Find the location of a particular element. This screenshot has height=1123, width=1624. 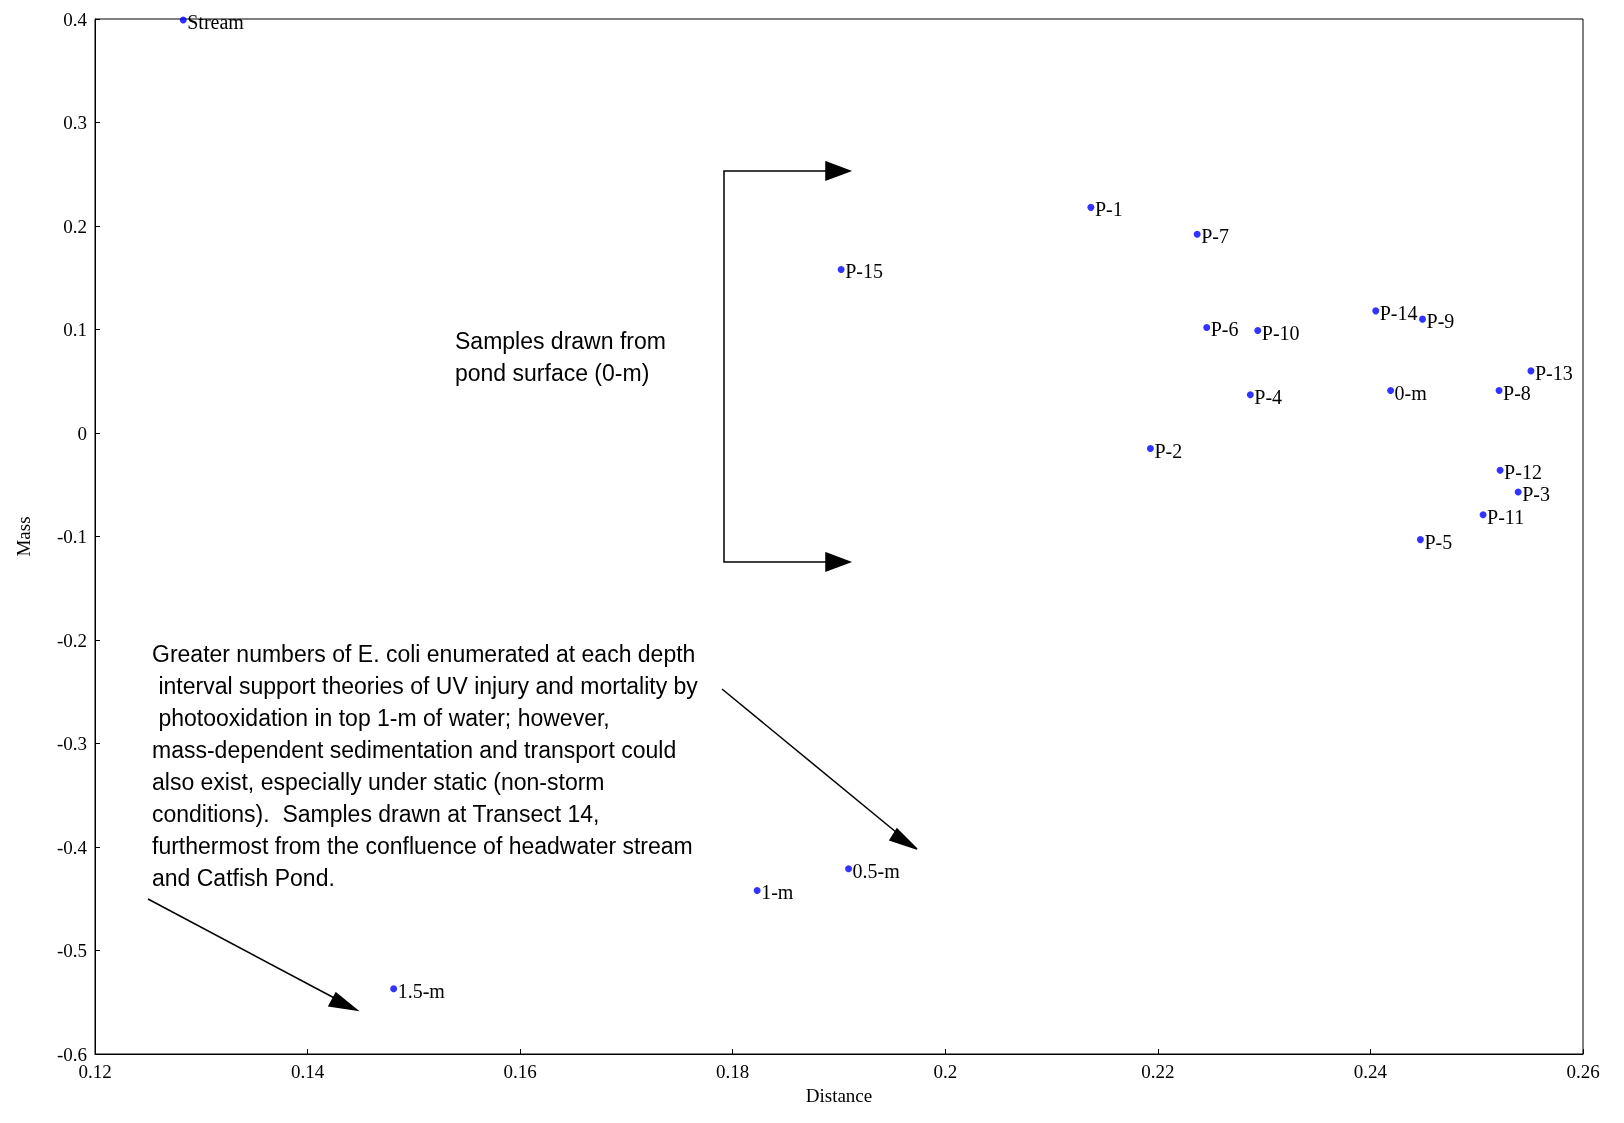

y-tick-label: -0.3 is located at coordinates (71, 743).